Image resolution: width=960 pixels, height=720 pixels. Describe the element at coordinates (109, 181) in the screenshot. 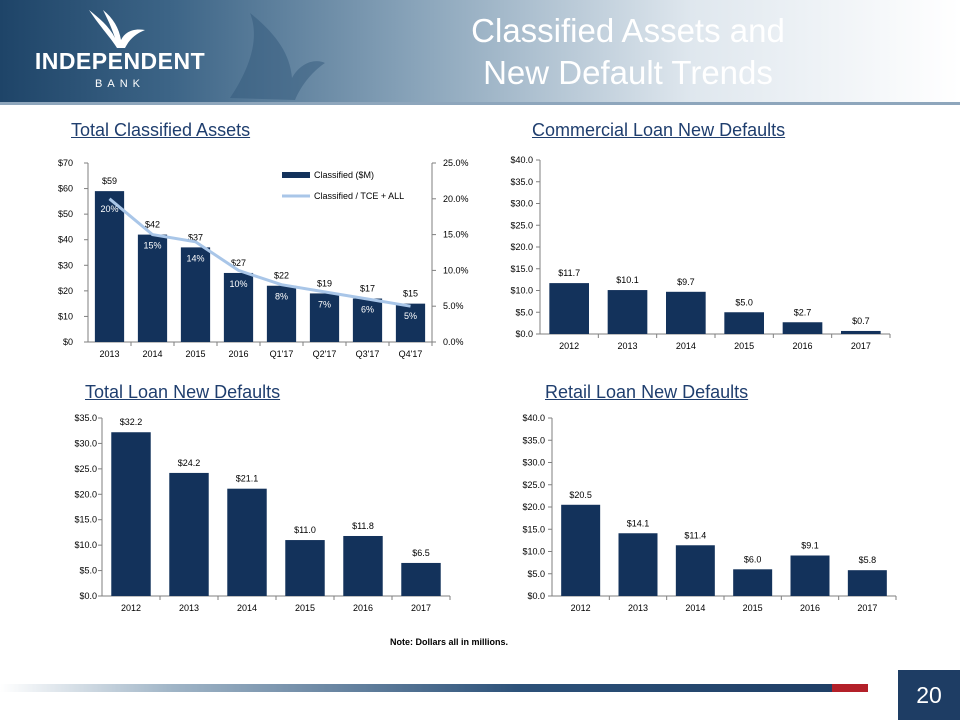

I see `bar-value-label: $59` at that location.